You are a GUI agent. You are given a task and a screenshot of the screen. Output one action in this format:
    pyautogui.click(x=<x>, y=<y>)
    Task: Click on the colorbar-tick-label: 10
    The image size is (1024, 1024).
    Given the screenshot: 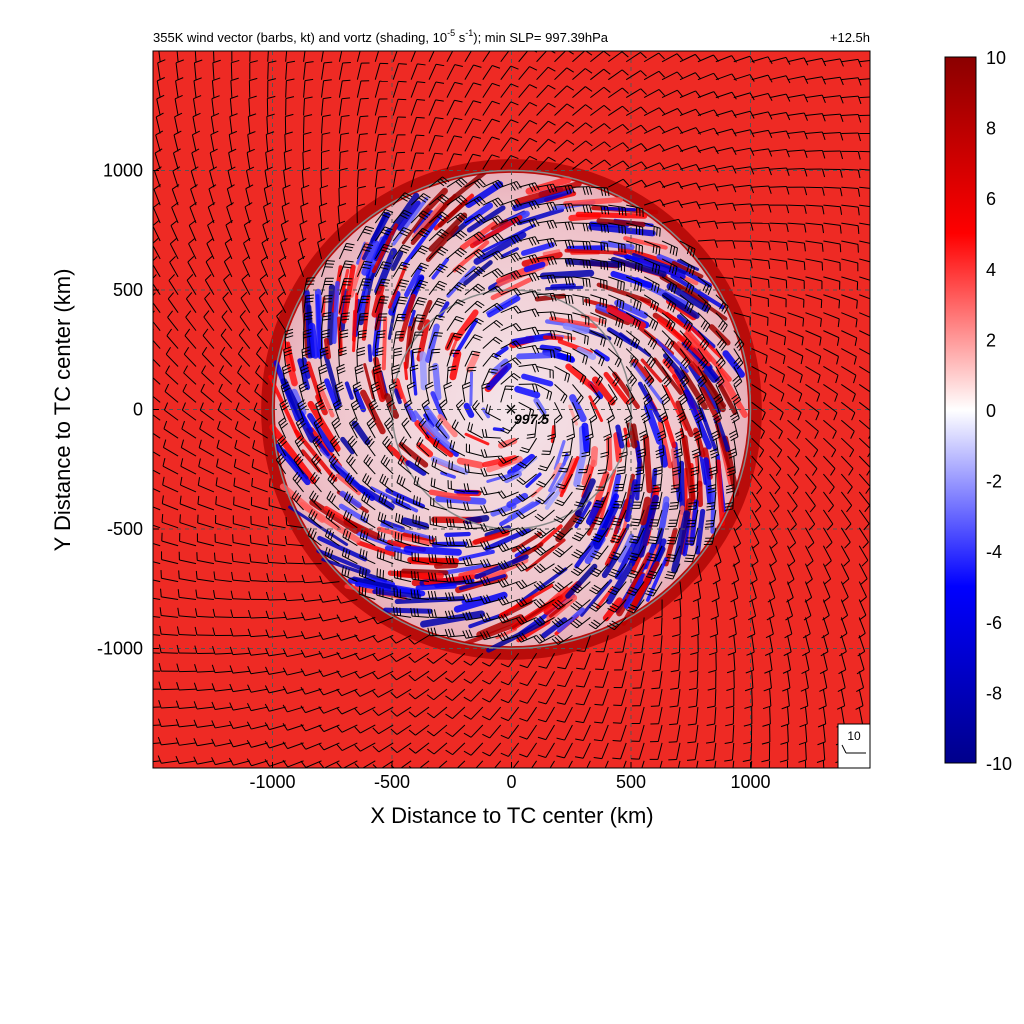 What is the action you would take?
    pyautogui.click(x=996, y=58)
    